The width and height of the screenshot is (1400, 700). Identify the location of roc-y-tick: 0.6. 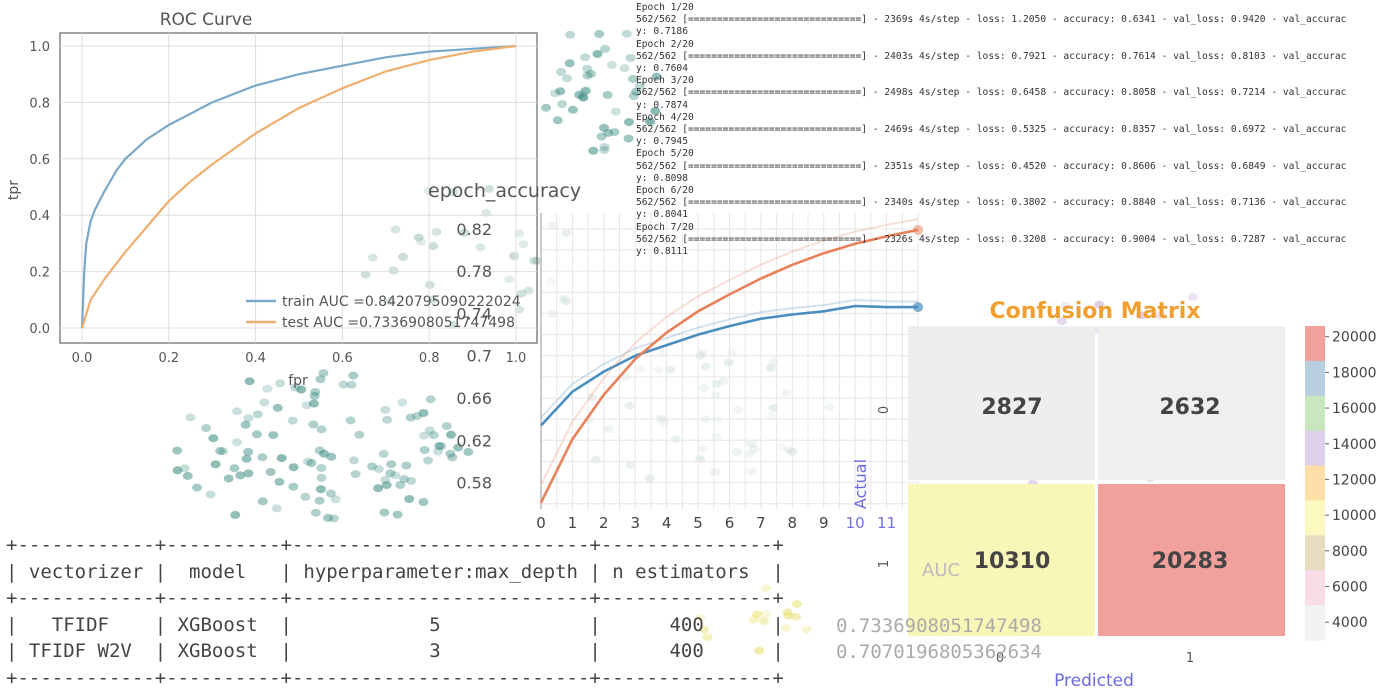
(39, 160).